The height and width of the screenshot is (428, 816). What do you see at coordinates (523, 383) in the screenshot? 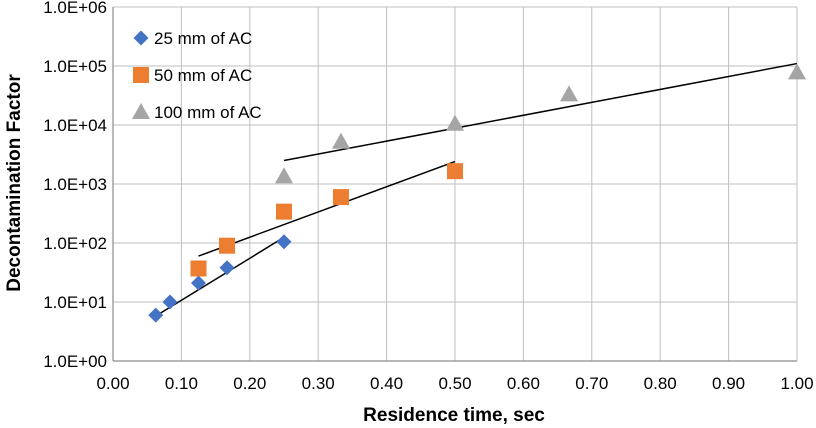
I see `x-tick-label: 0.60` at bounding box center [523, 383].